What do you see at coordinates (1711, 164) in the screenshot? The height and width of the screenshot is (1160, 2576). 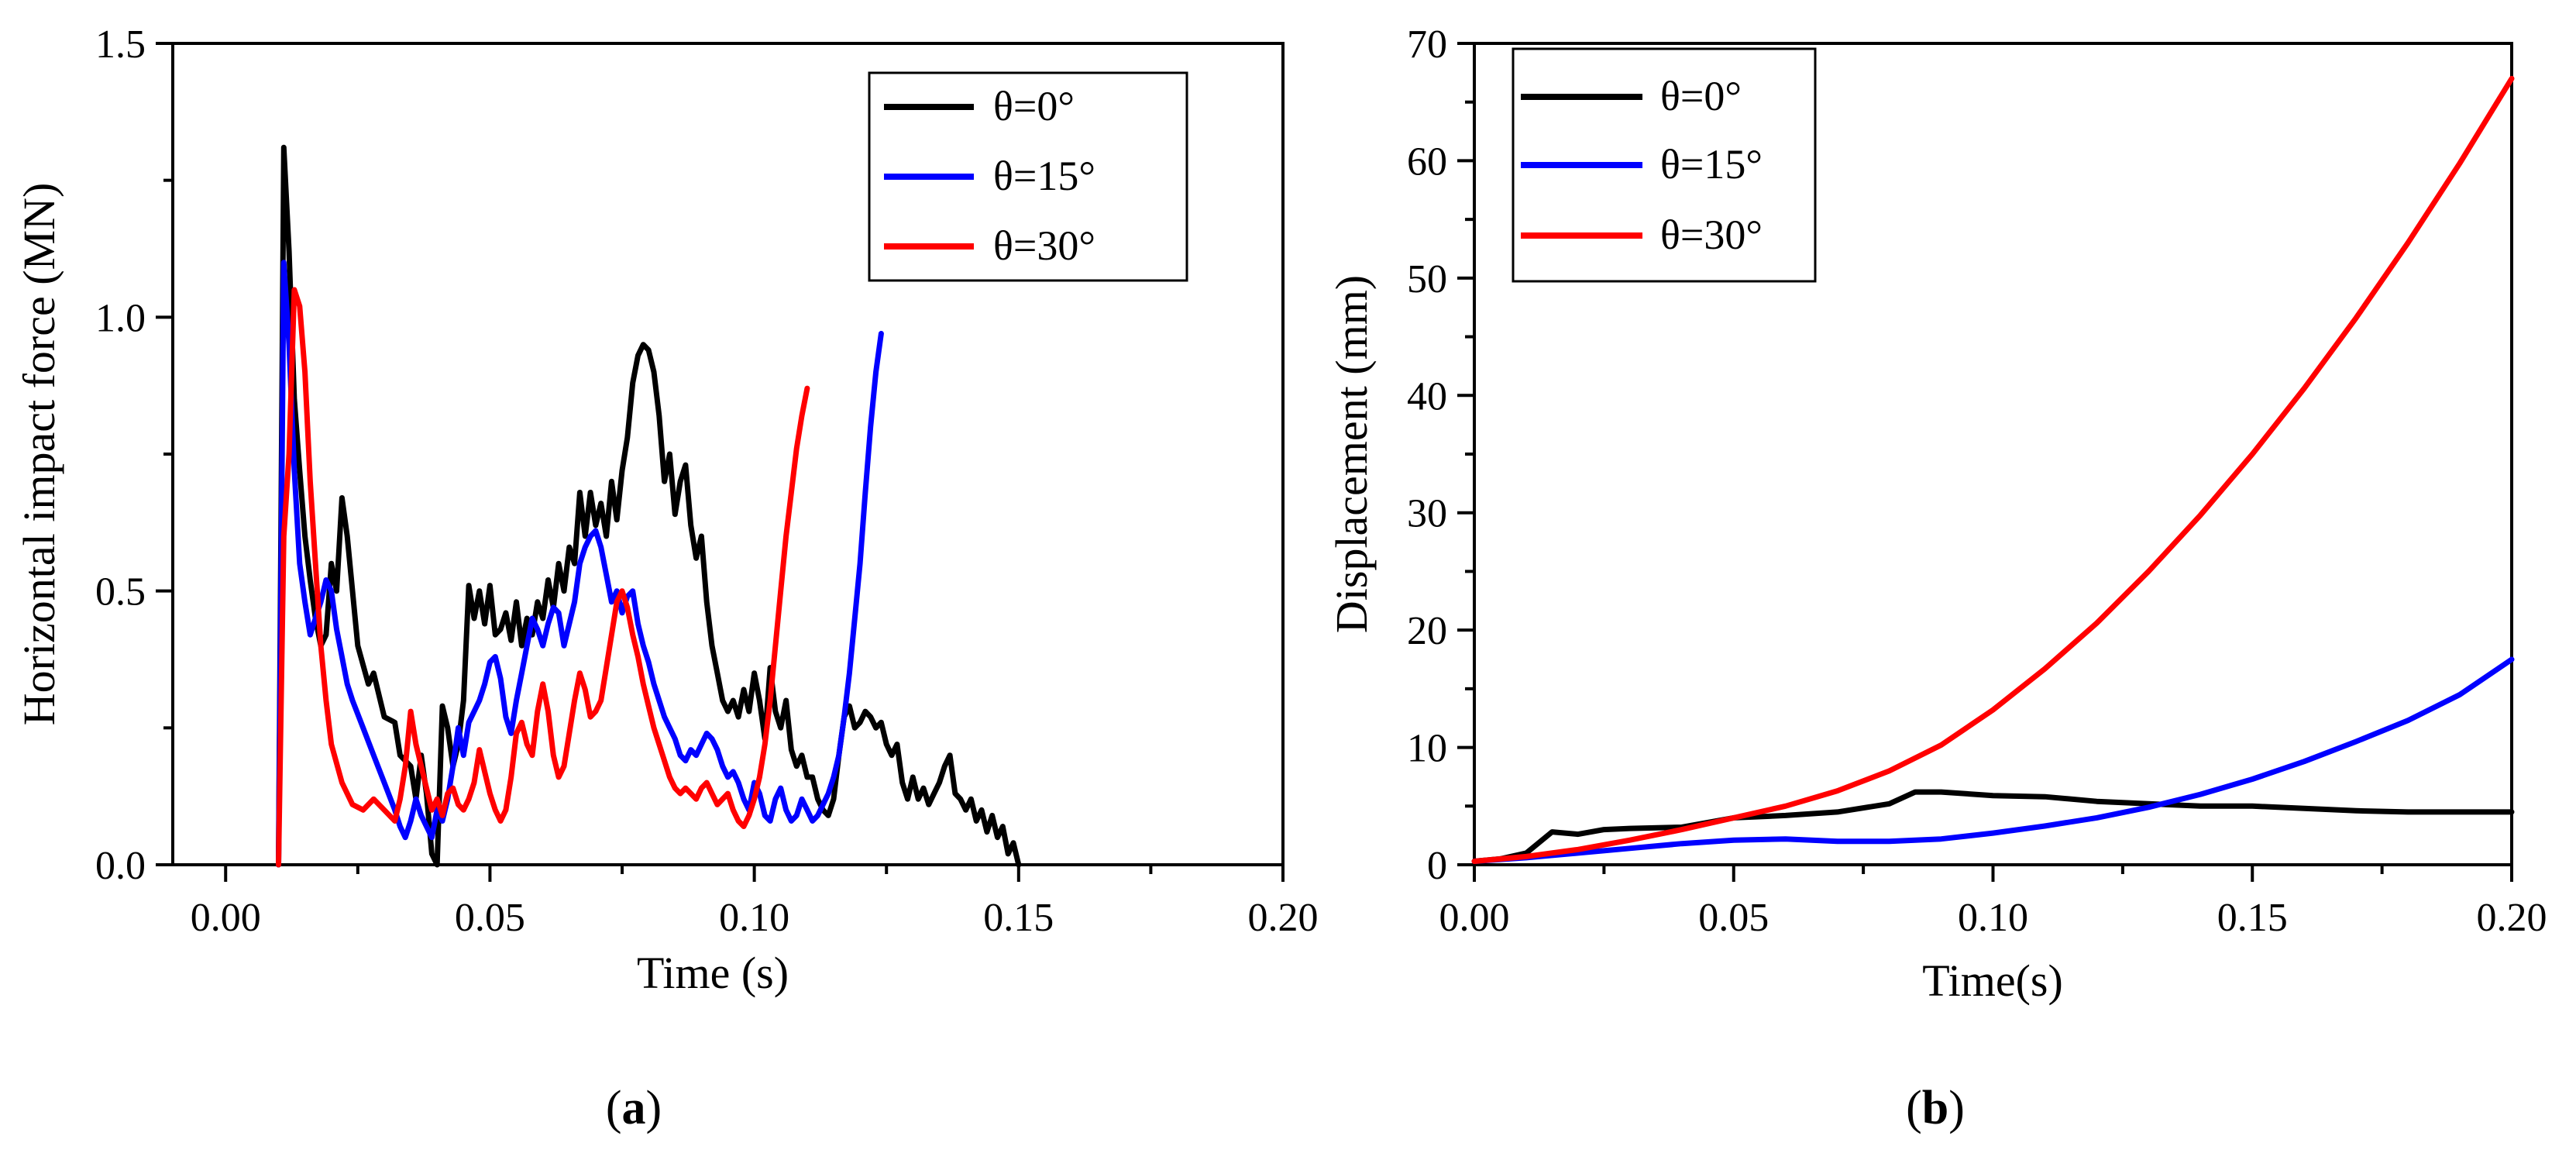 I see `legend-label-b-1: θ=15°` at bounding box center [1711, 164].